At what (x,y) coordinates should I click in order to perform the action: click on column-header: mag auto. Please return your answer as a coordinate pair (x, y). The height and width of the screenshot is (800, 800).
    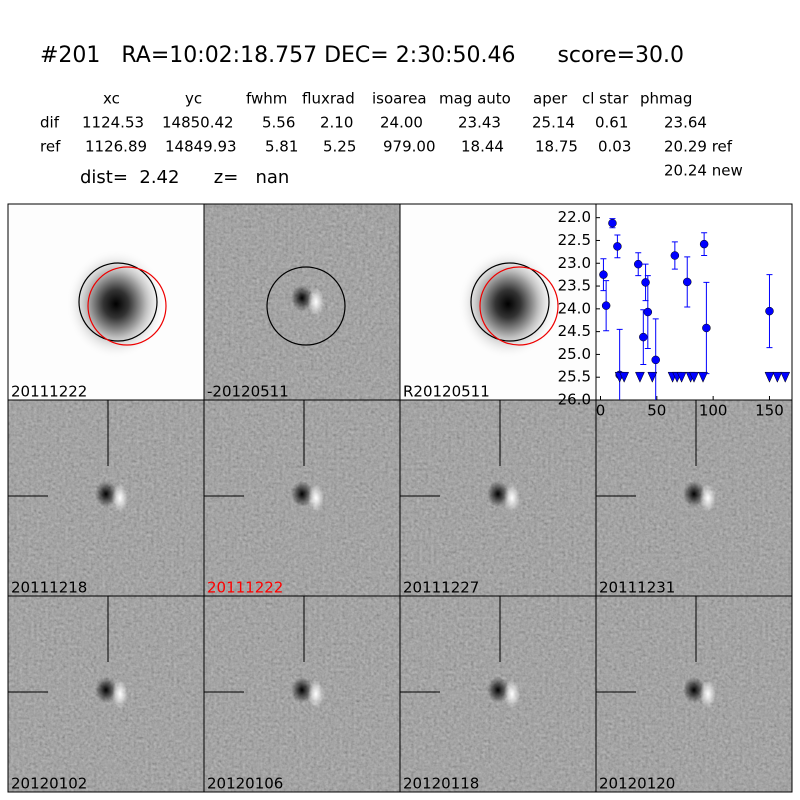
    Looking at the image, I should click on (475, 99).